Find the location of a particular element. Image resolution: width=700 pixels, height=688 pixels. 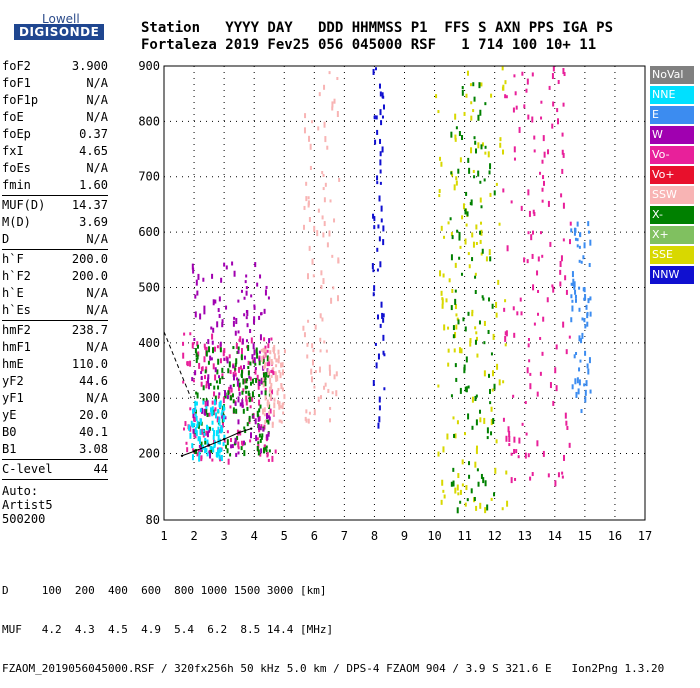

param-name: foE is located at coordinates (13, 117).